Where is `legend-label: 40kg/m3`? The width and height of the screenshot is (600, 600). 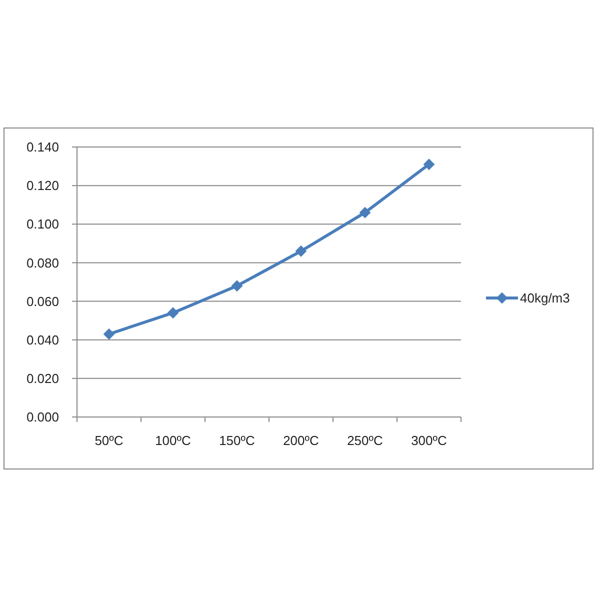
legend-label: 40kg/m3 is located at coordinates (545, 298).